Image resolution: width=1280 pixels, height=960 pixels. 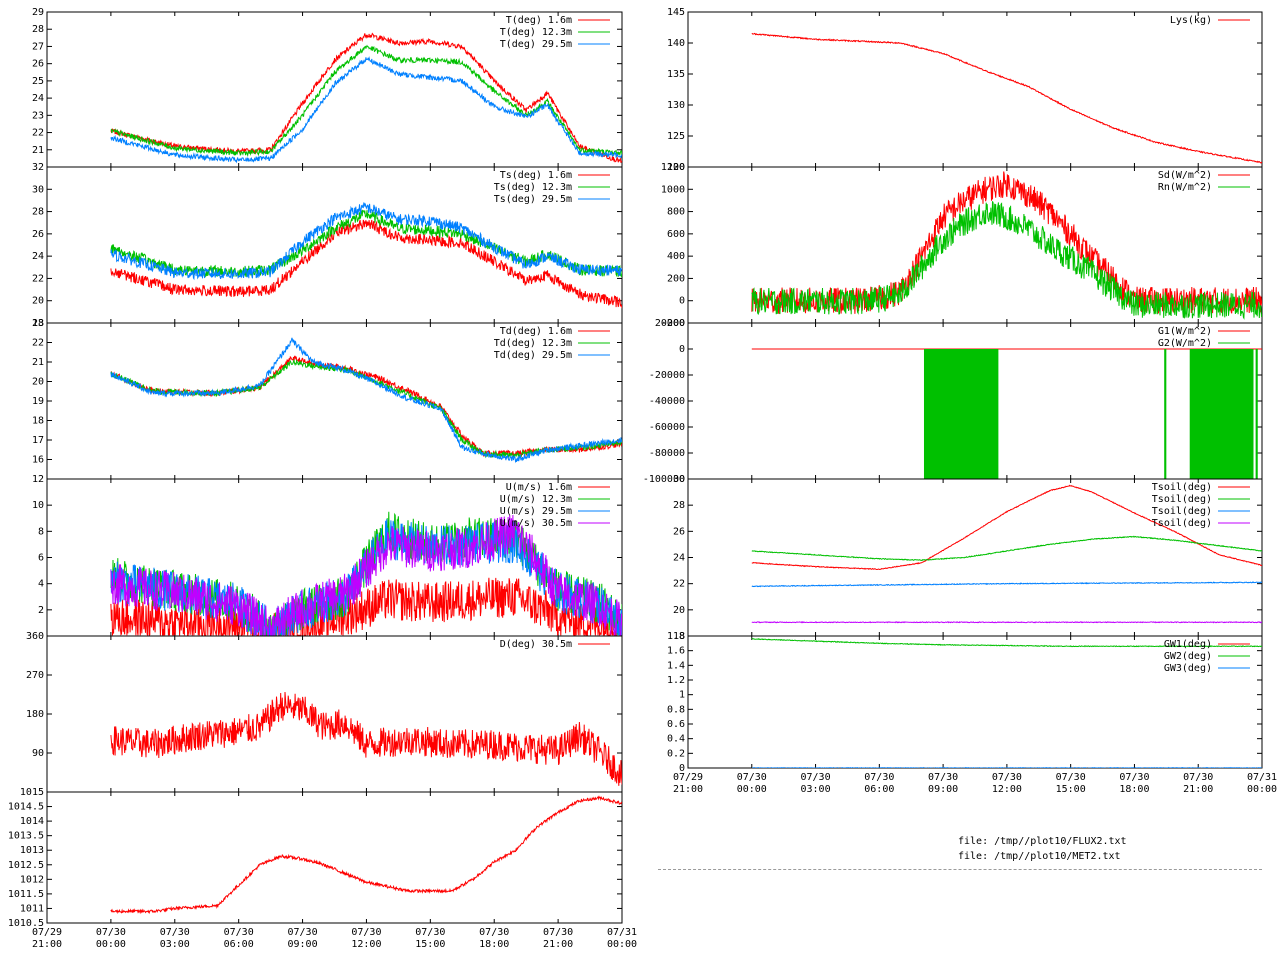 What do you see at coordinates (676, 136) in the screenshot?
I see `y-tick-label: 125` at bounding box center [676, 136].